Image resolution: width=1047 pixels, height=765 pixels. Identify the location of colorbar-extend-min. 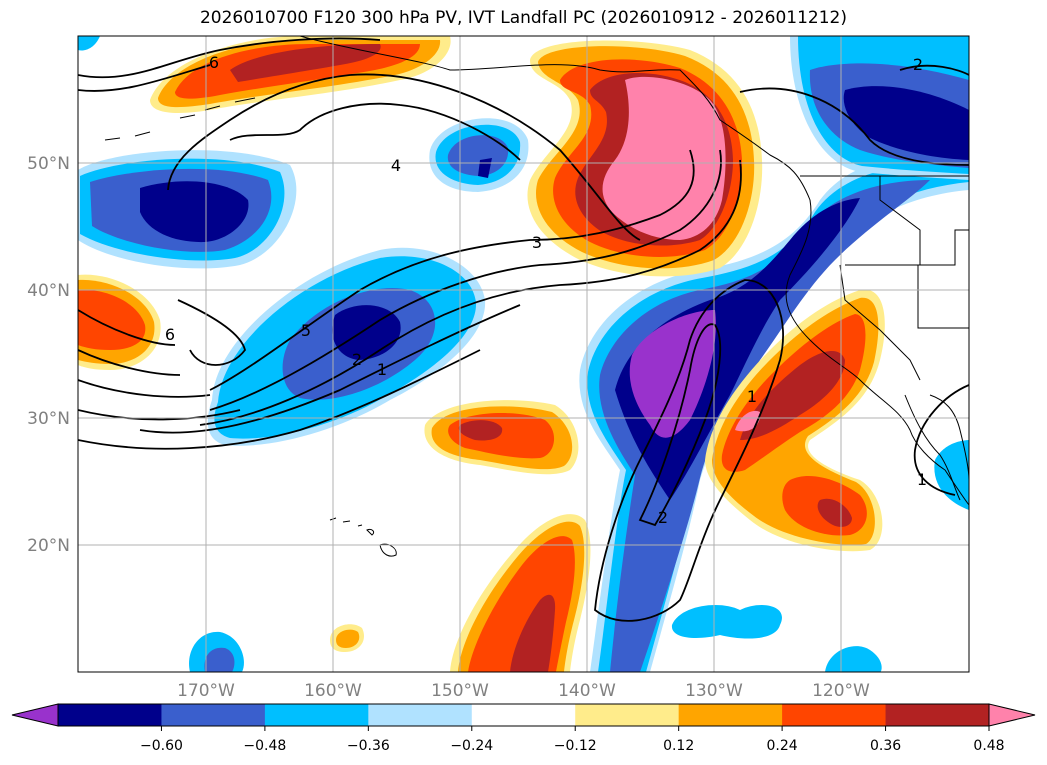
(35, 715).